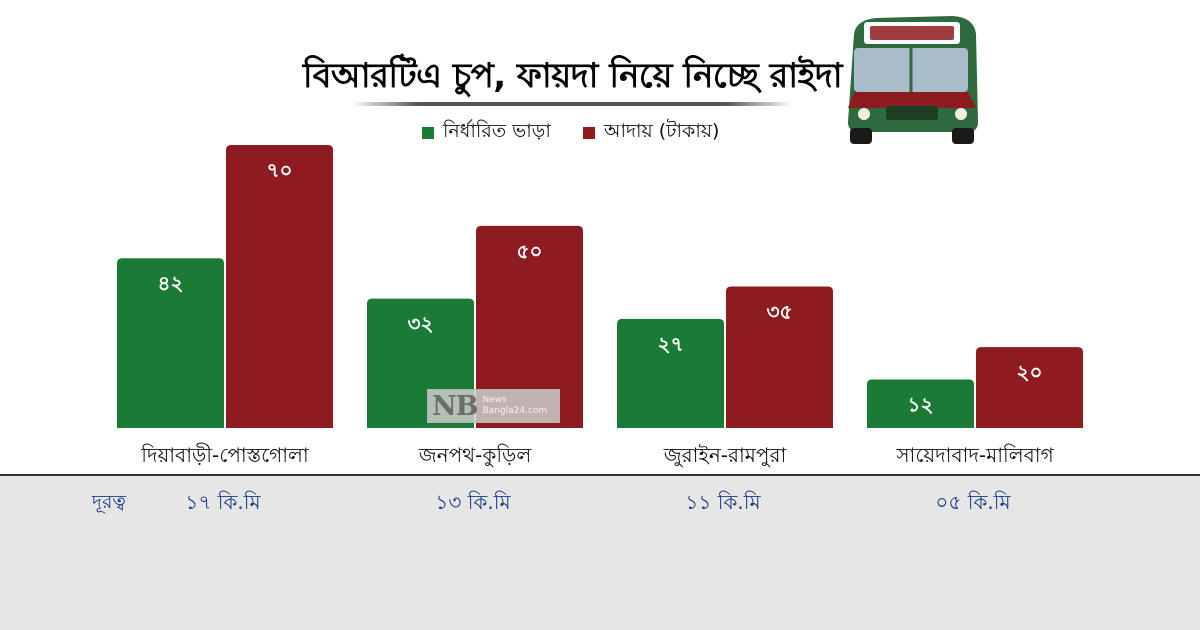  I want to click on bar-value-label-collected-fare-1: ৭০, so click(279, 170).